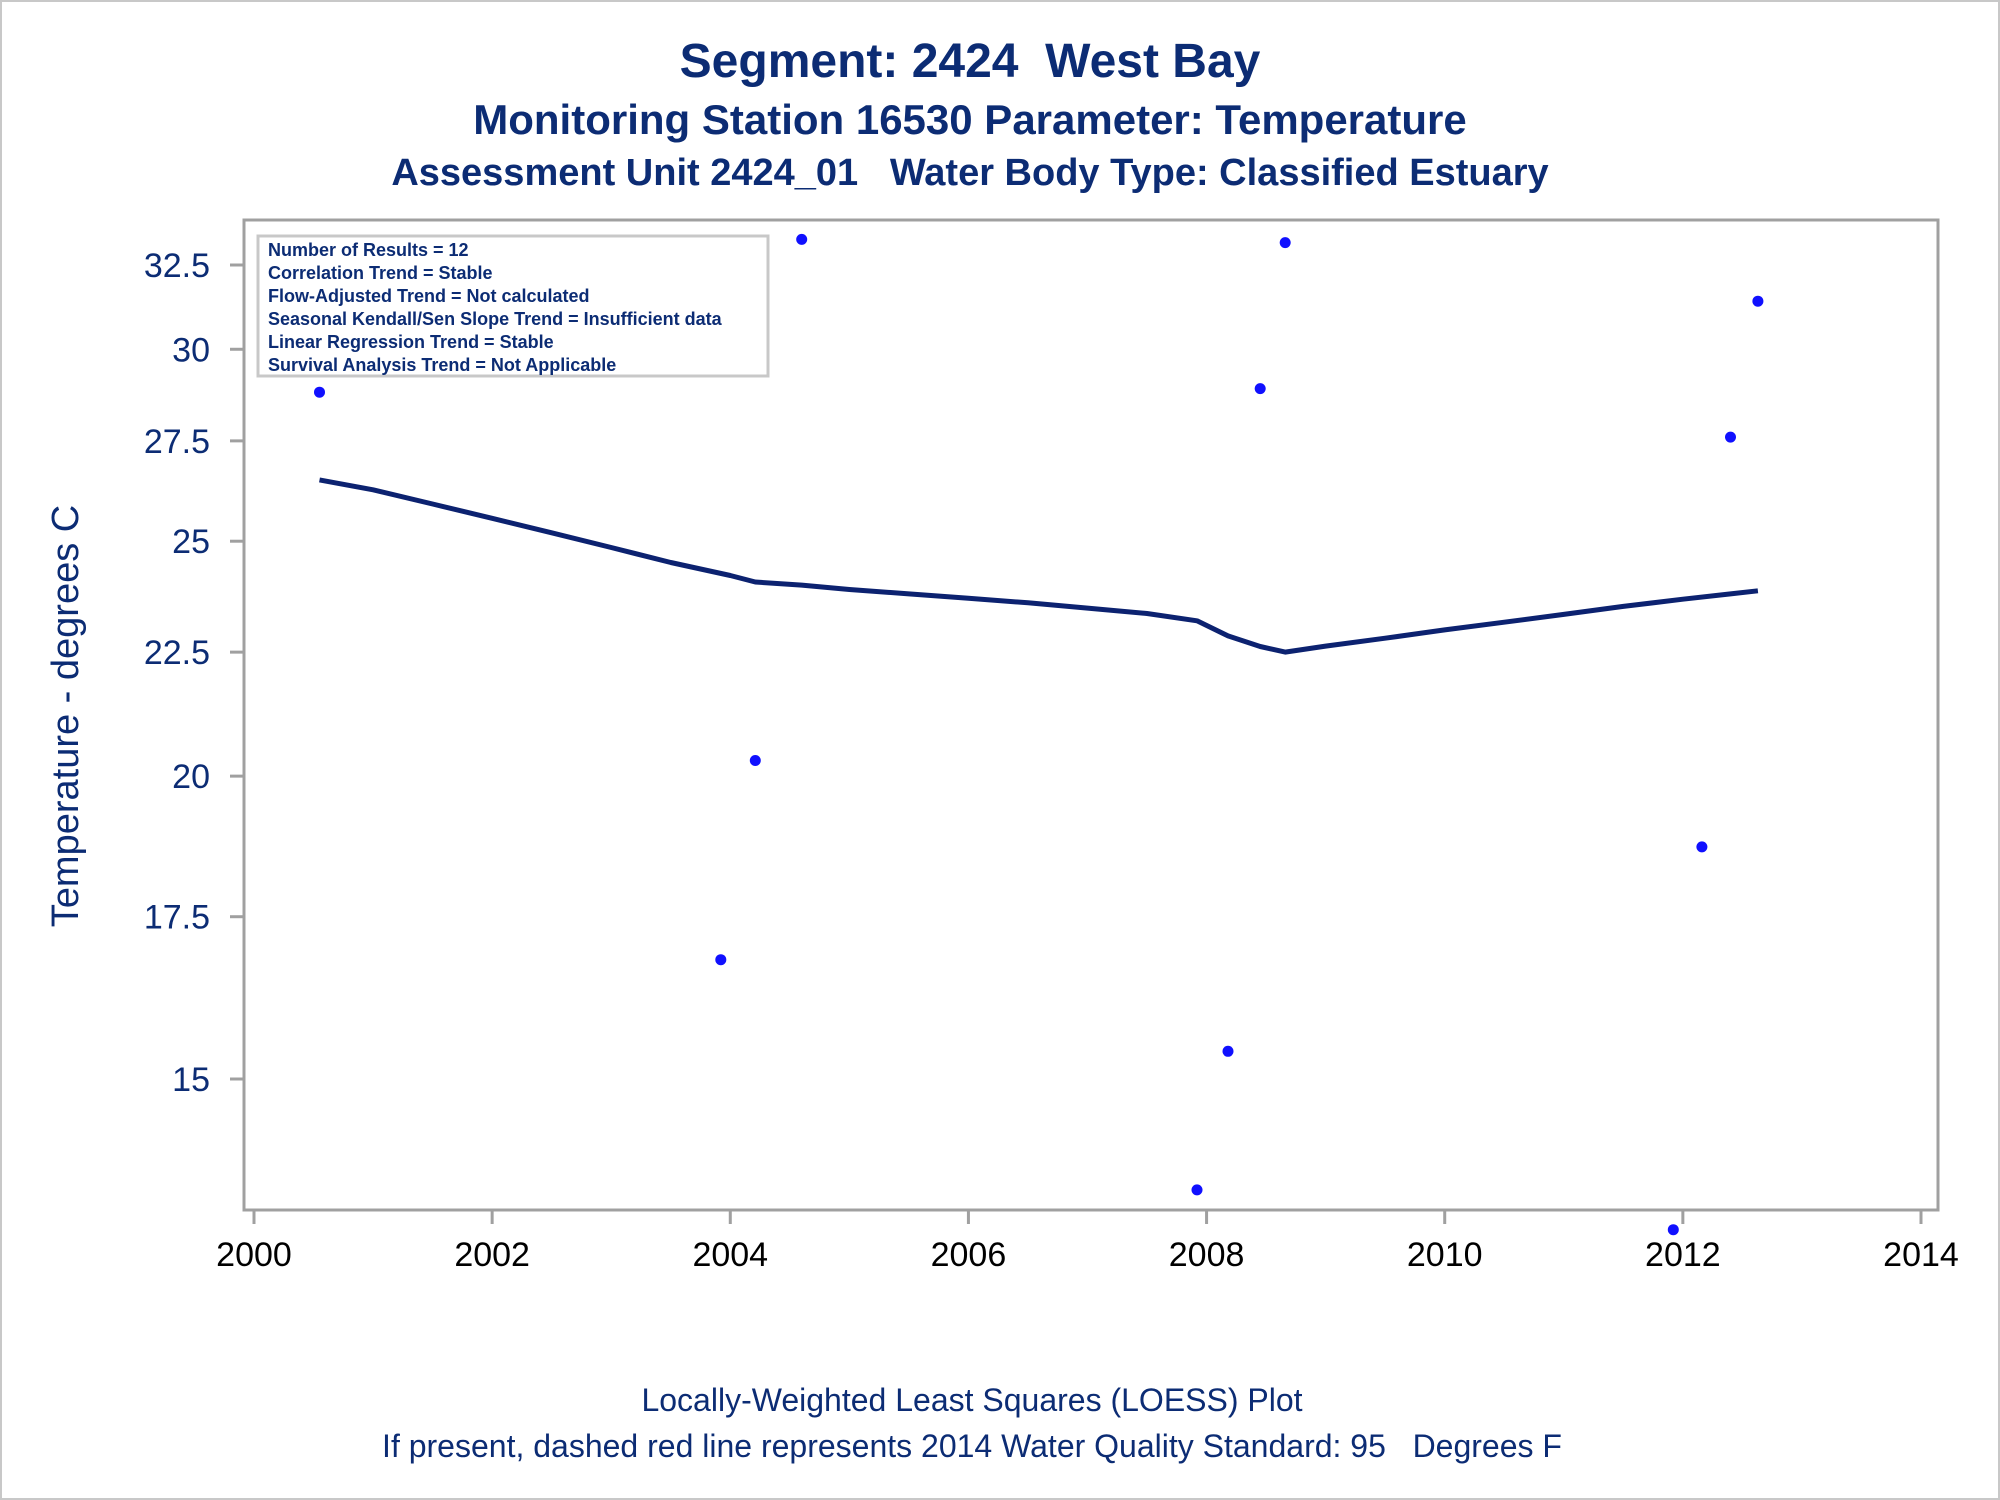 The width and height of the screenshot is (2000, 1500). Describe the element at coordinates (1445, 1255) in the screenshot. I see `x-tick-label: 2010` at that location.